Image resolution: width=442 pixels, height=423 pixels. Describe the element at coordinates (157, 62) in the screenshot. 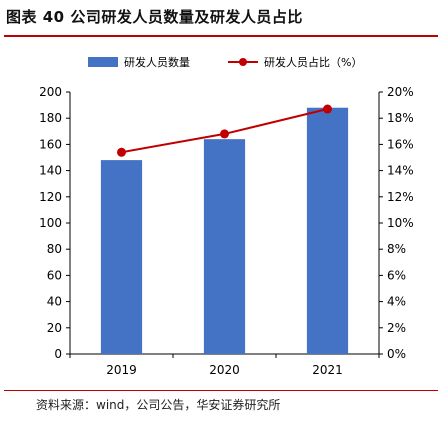

I see `legend-label-bar: 研发人员数量` at that location.